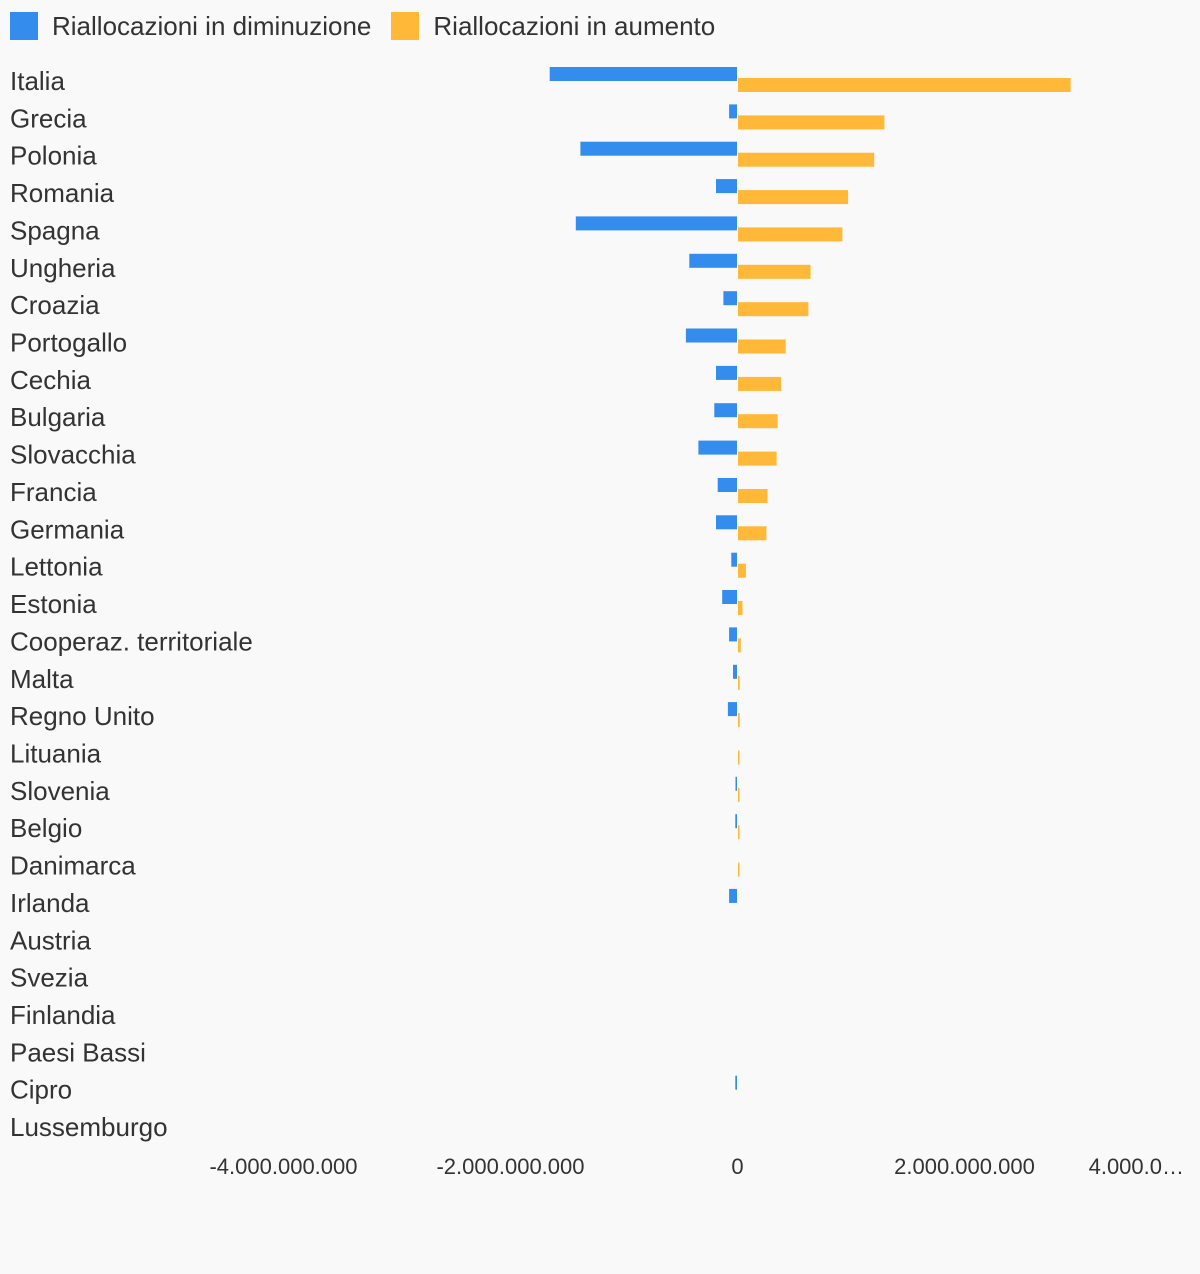 The width and height of the screenshot is (1200, 1274). Describe the element at coordinates (773, 309) in the screenshot. I see `bar-increase-croazia` at that location.